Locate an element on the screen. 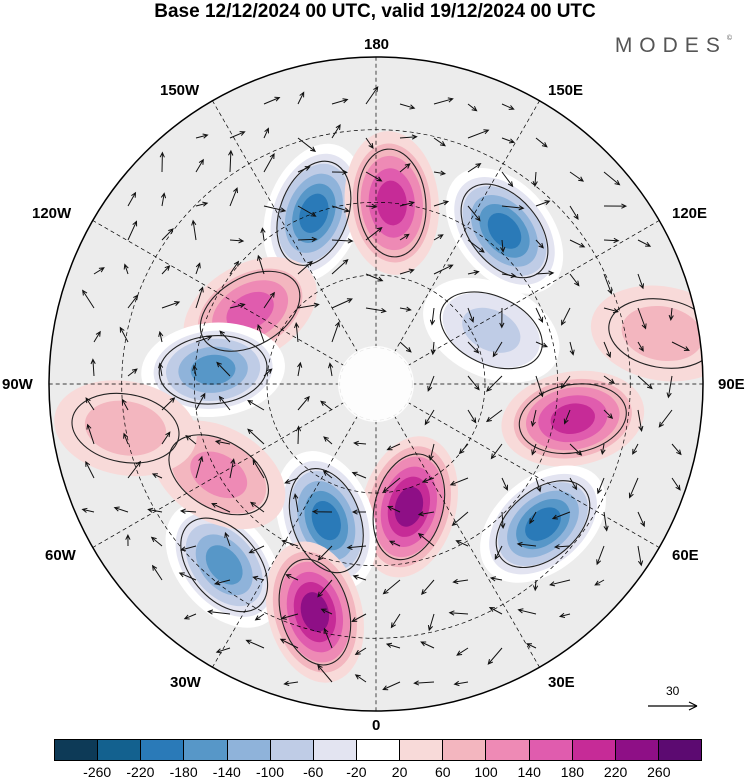 The width and height of the screenshot is (750, 783). lon-label-60e: 60E is located at coordinates (685, 555).